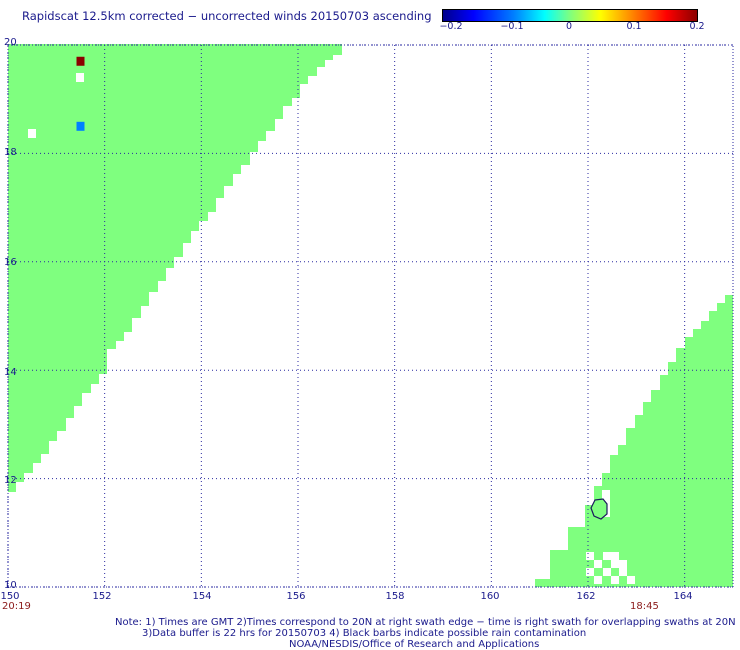 This screenshot has height=650, width=740. I want to click on lon-label: 162, so click(586, 596).